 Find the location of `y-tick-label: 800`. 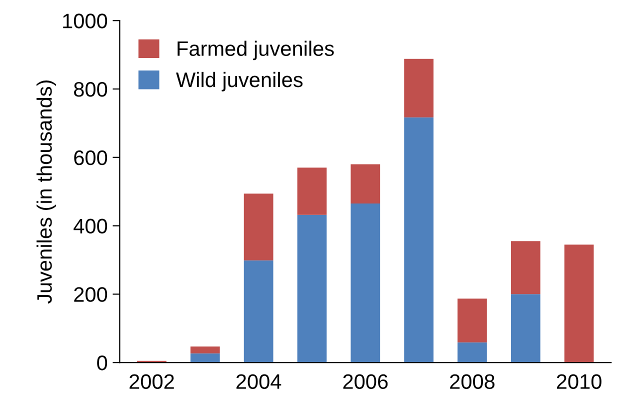

y-tick-label: 800 is located at coordinates (91, 89).